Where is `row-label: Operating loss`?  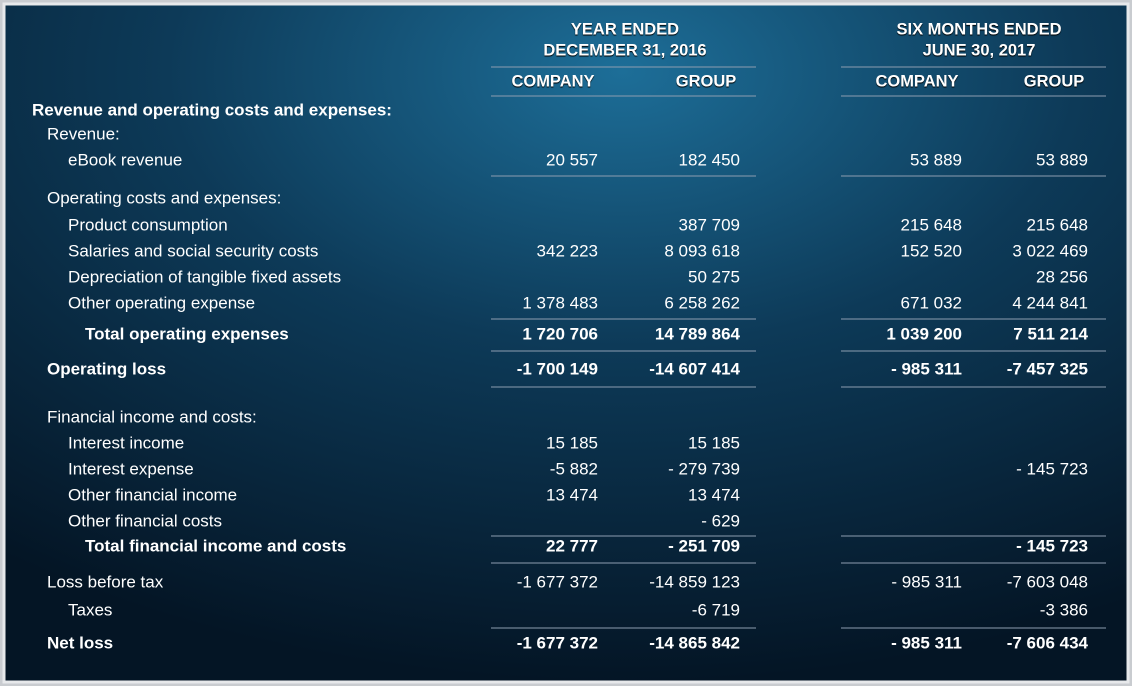 row-label: Operating loss is located at coordinates (106, 368).